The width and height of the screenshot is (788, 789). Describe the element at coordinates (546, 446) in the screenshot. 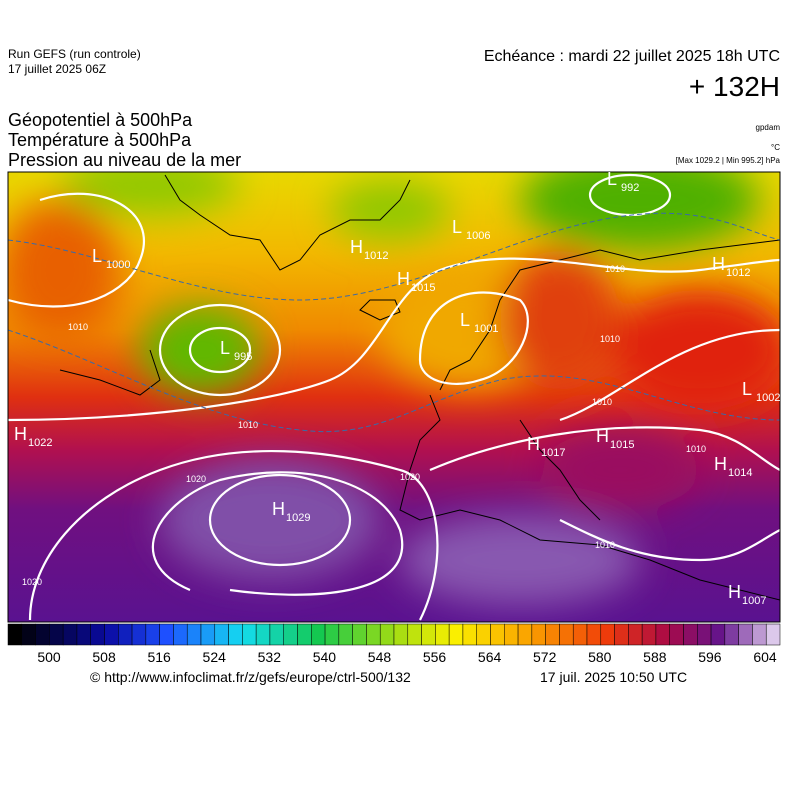

I see `pressure-center: H 1017` at that location.